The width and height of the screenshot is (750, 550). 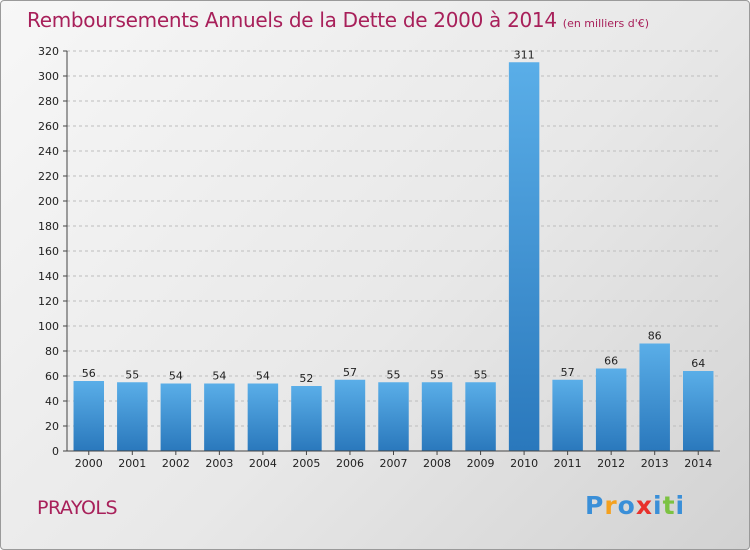 I want to click on x-tick-label: 2009, so click(x=481, y=463).